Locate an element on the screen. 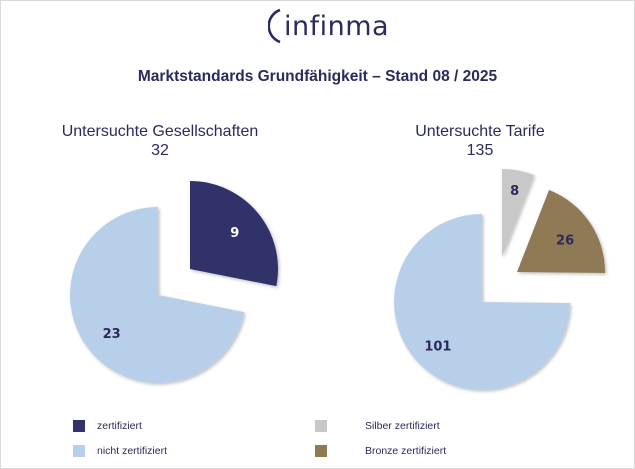  chart-2-subtitle-text: Untersuchte Tarife is located at coordinates (480, 131).